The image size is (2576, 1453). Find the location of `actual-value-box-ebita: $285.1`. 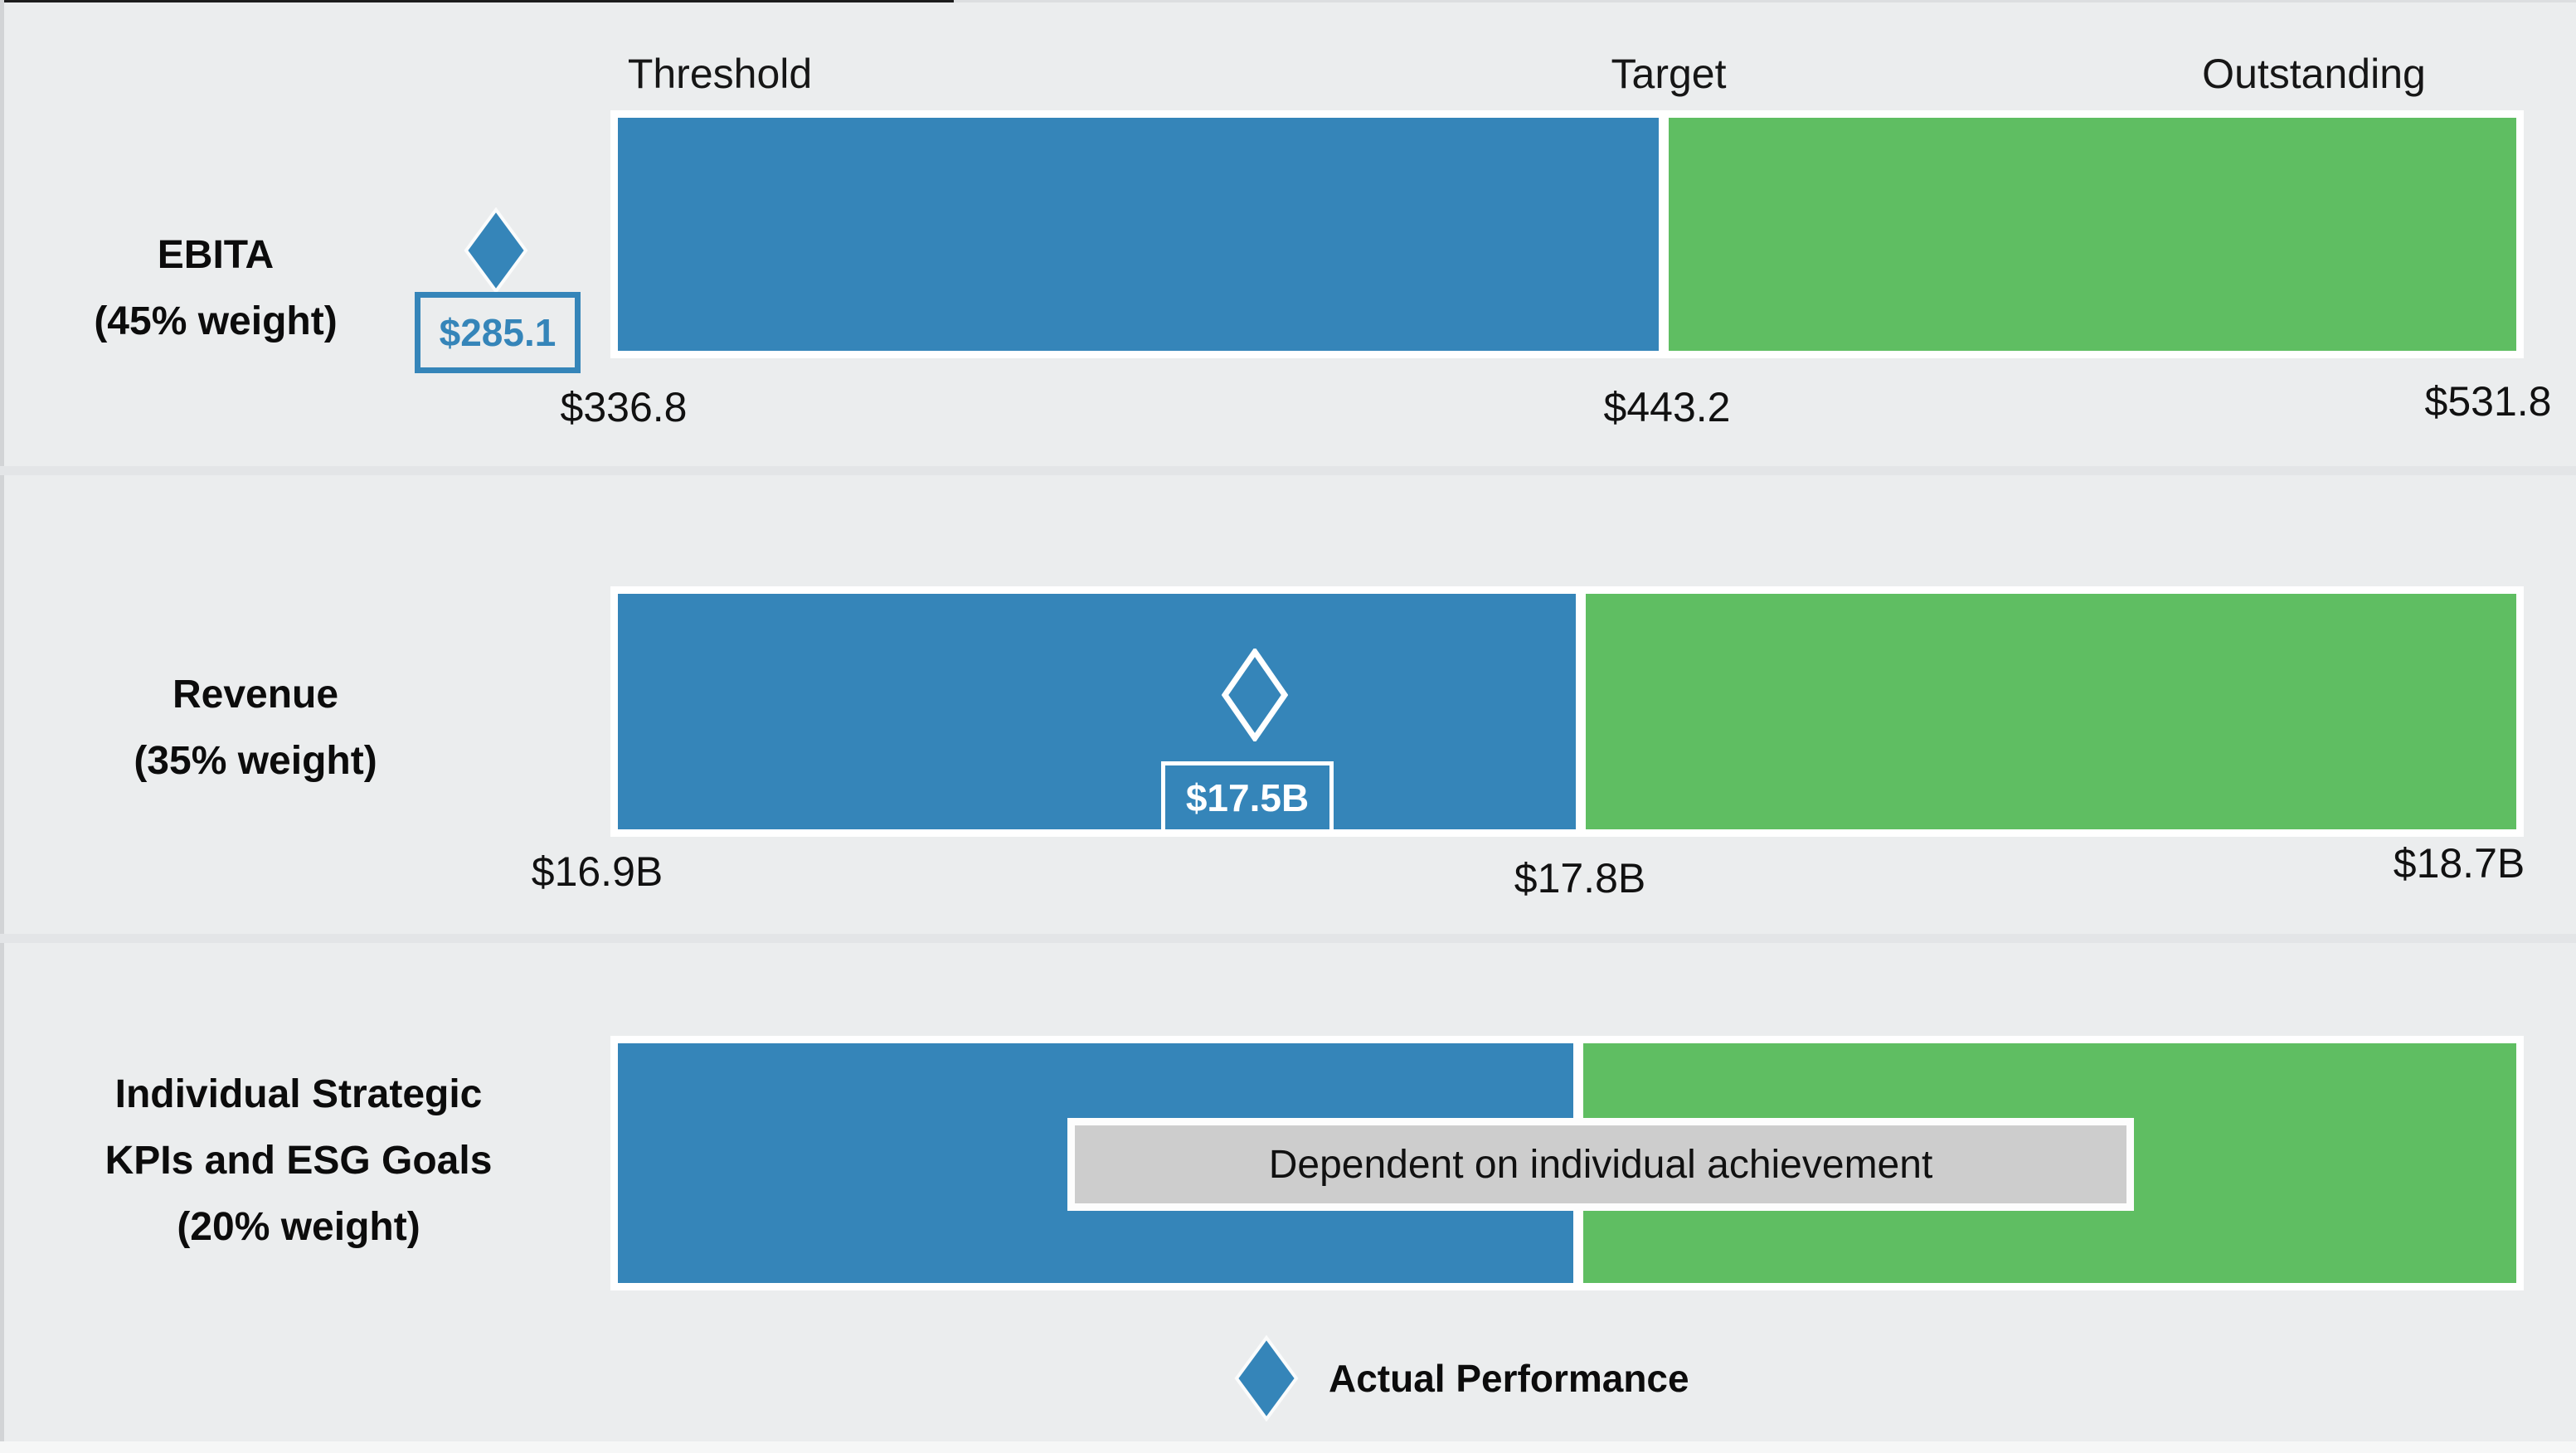

actual-value-box-ebita: $285.1 is located at coordinates (498, 332).